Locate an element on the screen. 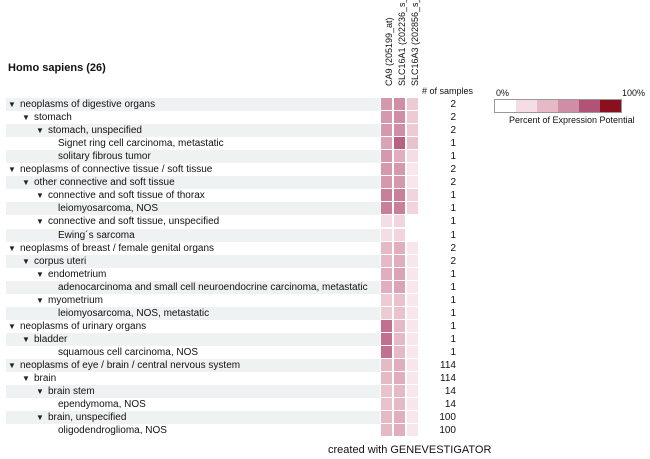 The height and width of the screenshot is (459, 650). tree-row: ▼ neoplasms of digestive organs 2 is located at coordinates (235, 104).